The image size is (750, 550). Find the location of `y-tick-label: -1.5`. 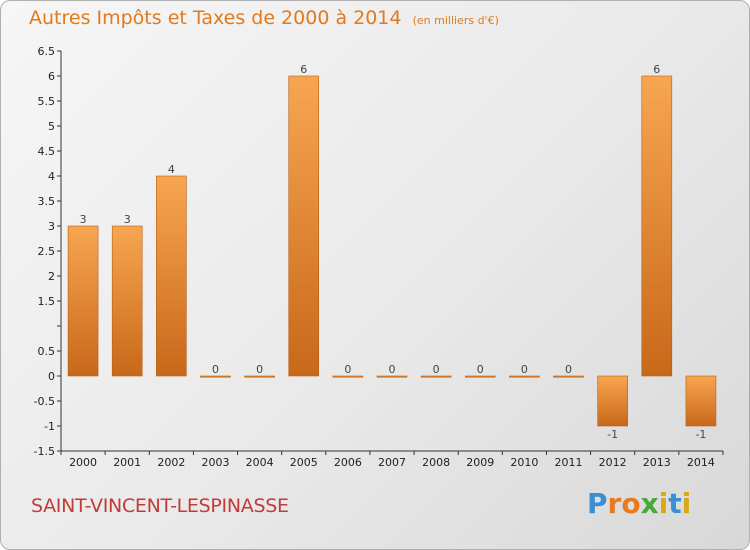

y-tick-label: -1.5 is located at coordinates (44, 451).